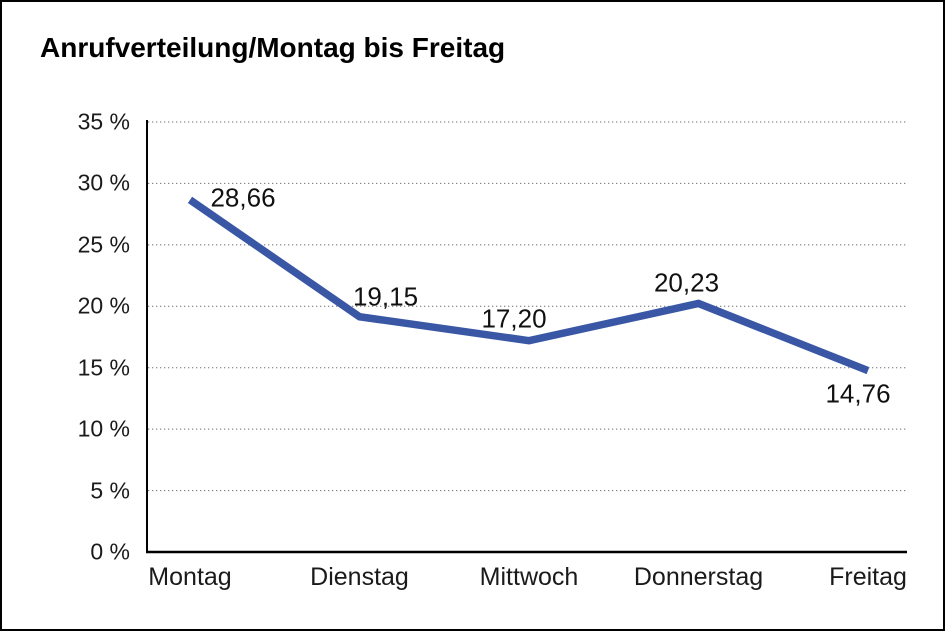 The width and height of the screenshot is (945, 631). Describe the element at coordinates (103, 305) in the screenshot. I see `y-tick-label: 20 %` at that location.